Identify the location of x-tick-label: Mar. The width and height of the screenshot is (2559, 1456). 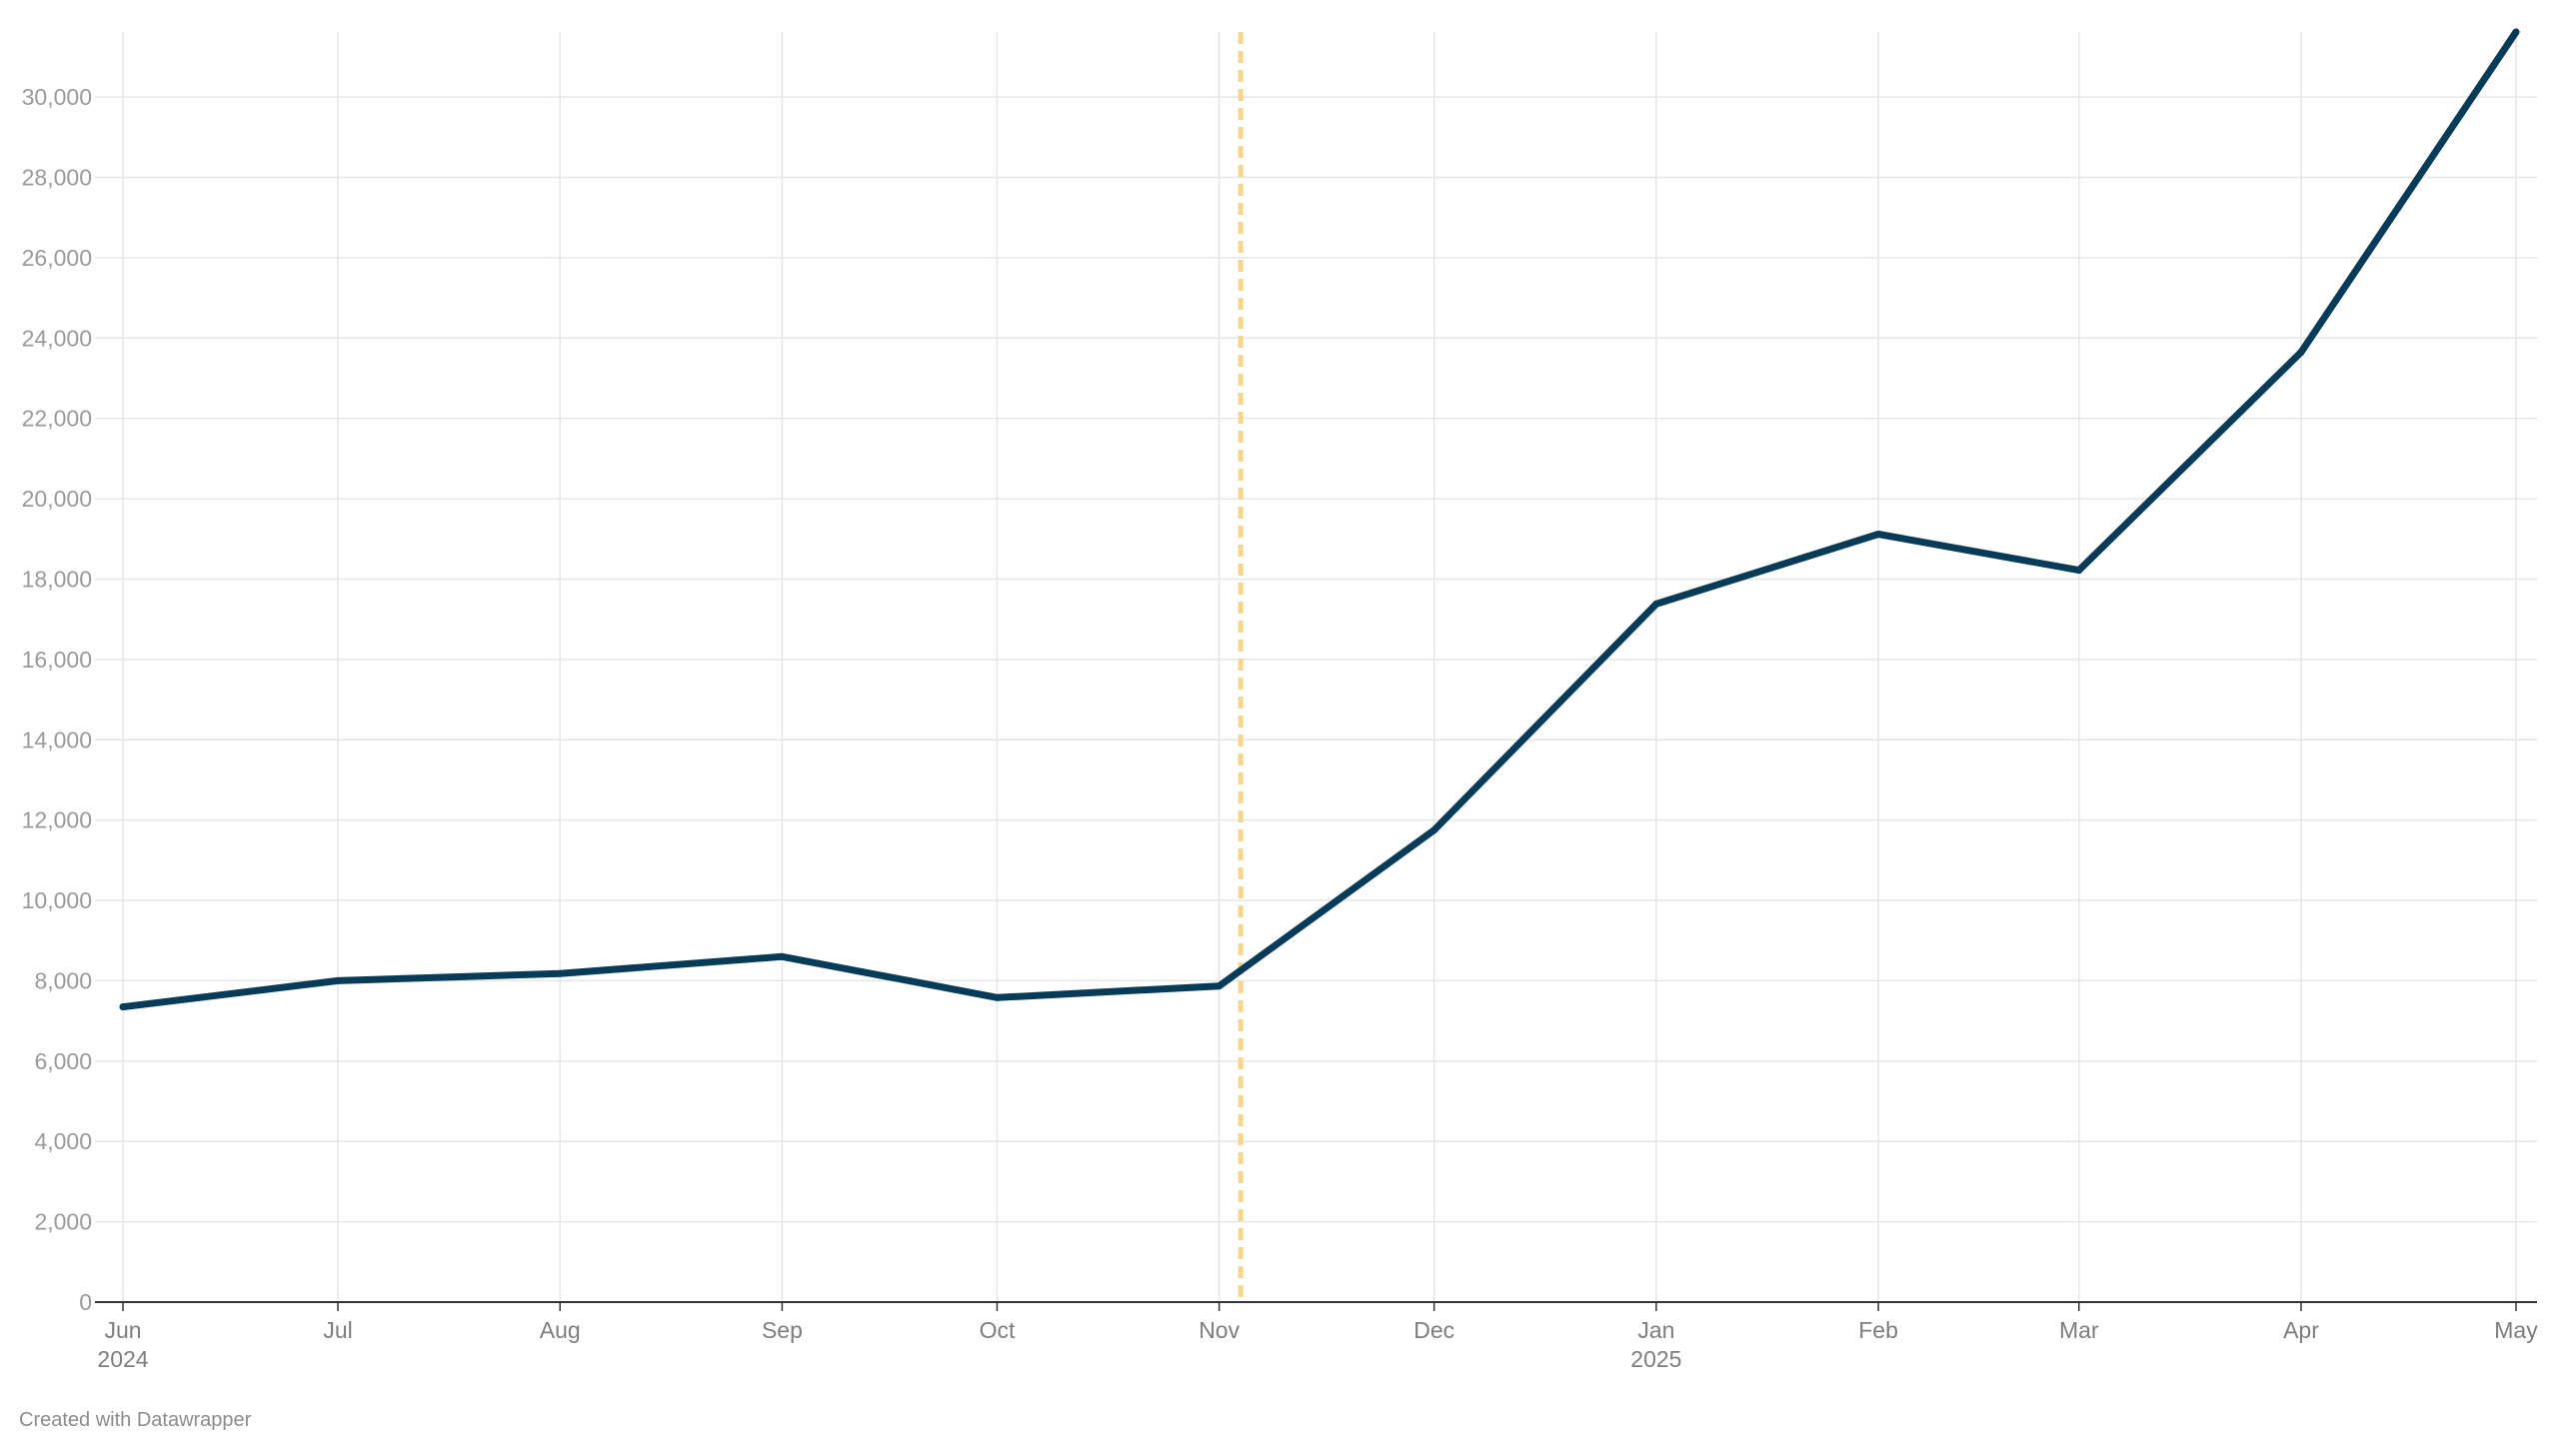
(2079, 1330).